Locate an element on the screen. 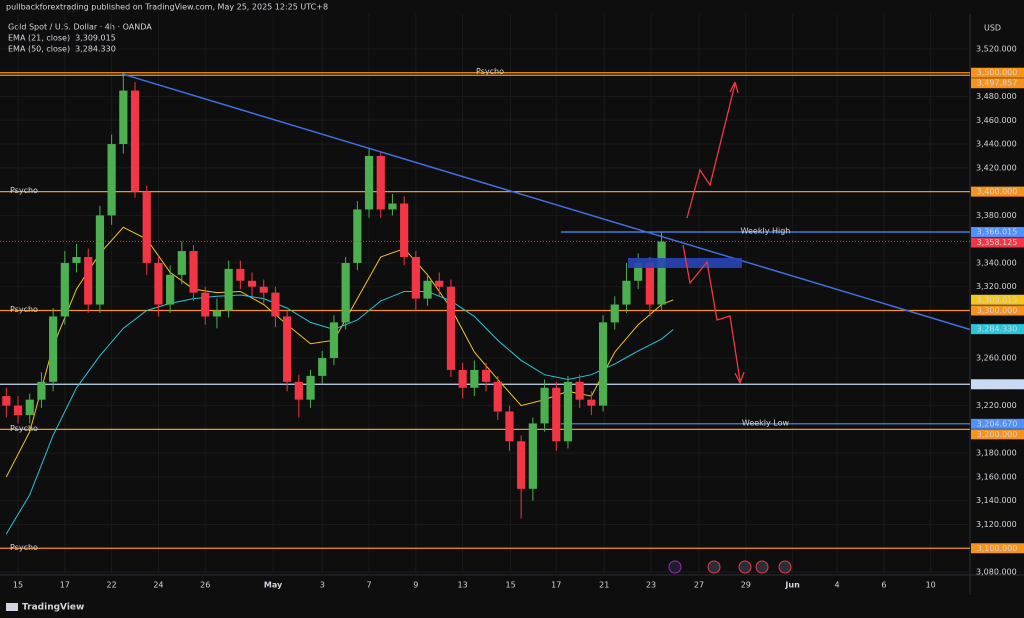 The height and width of the screenshot is (618, 1024). price-box-label: 3,358.125 is located at coordinates (997, 242).